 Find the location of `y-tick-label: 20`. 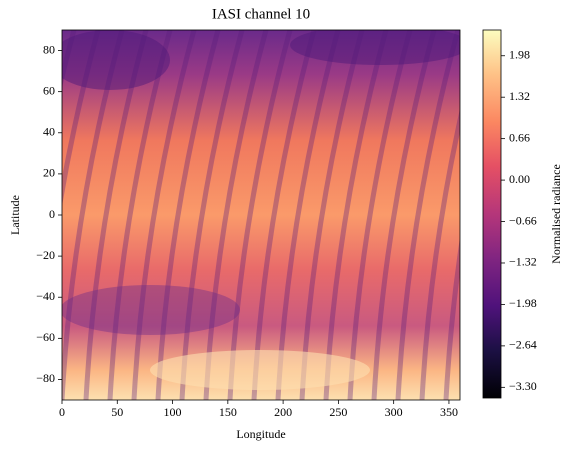

y-tick-label: 20 is located at coordinates (49, 173).